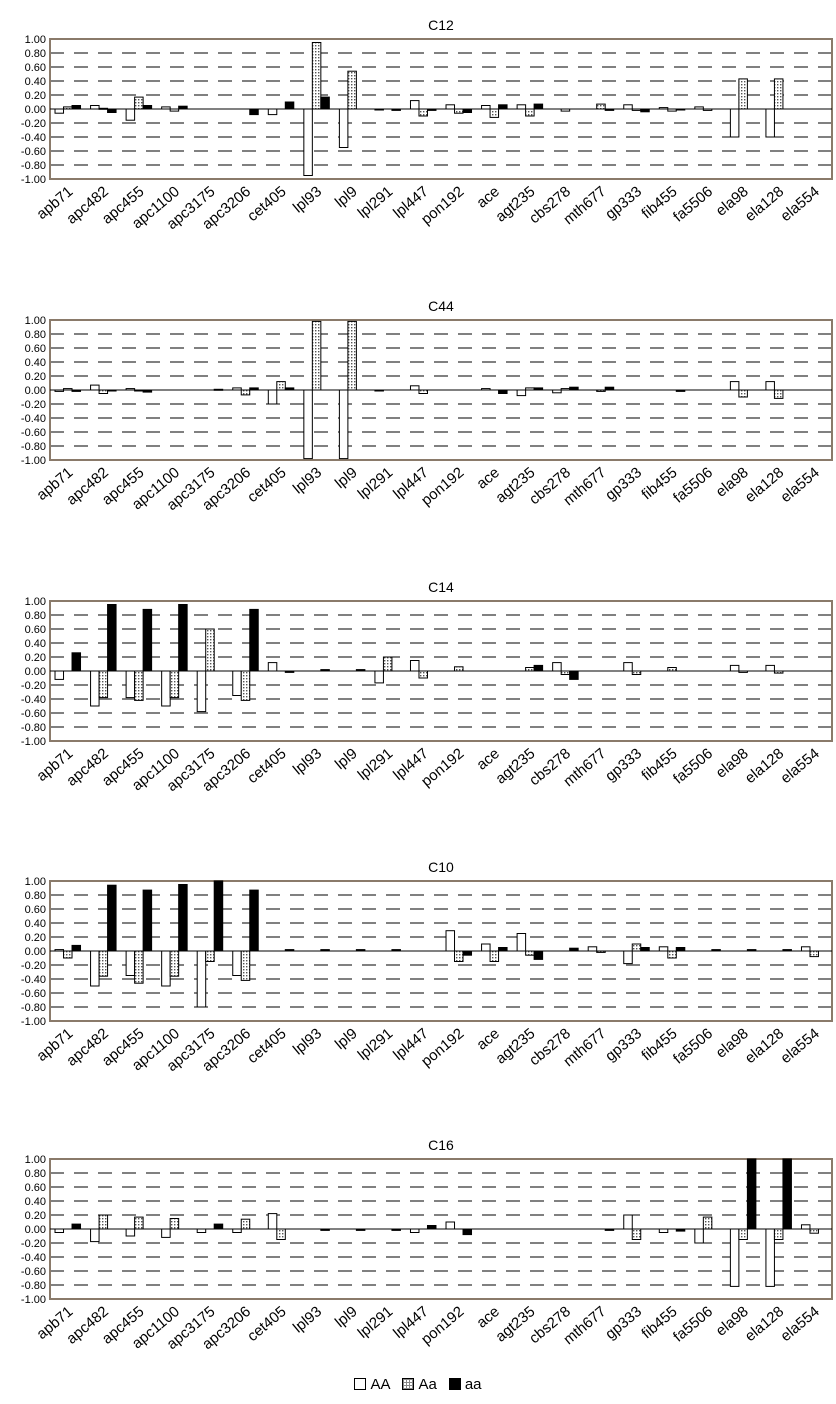  I want to click on bar-AA-lpl9, so click(343, 424).